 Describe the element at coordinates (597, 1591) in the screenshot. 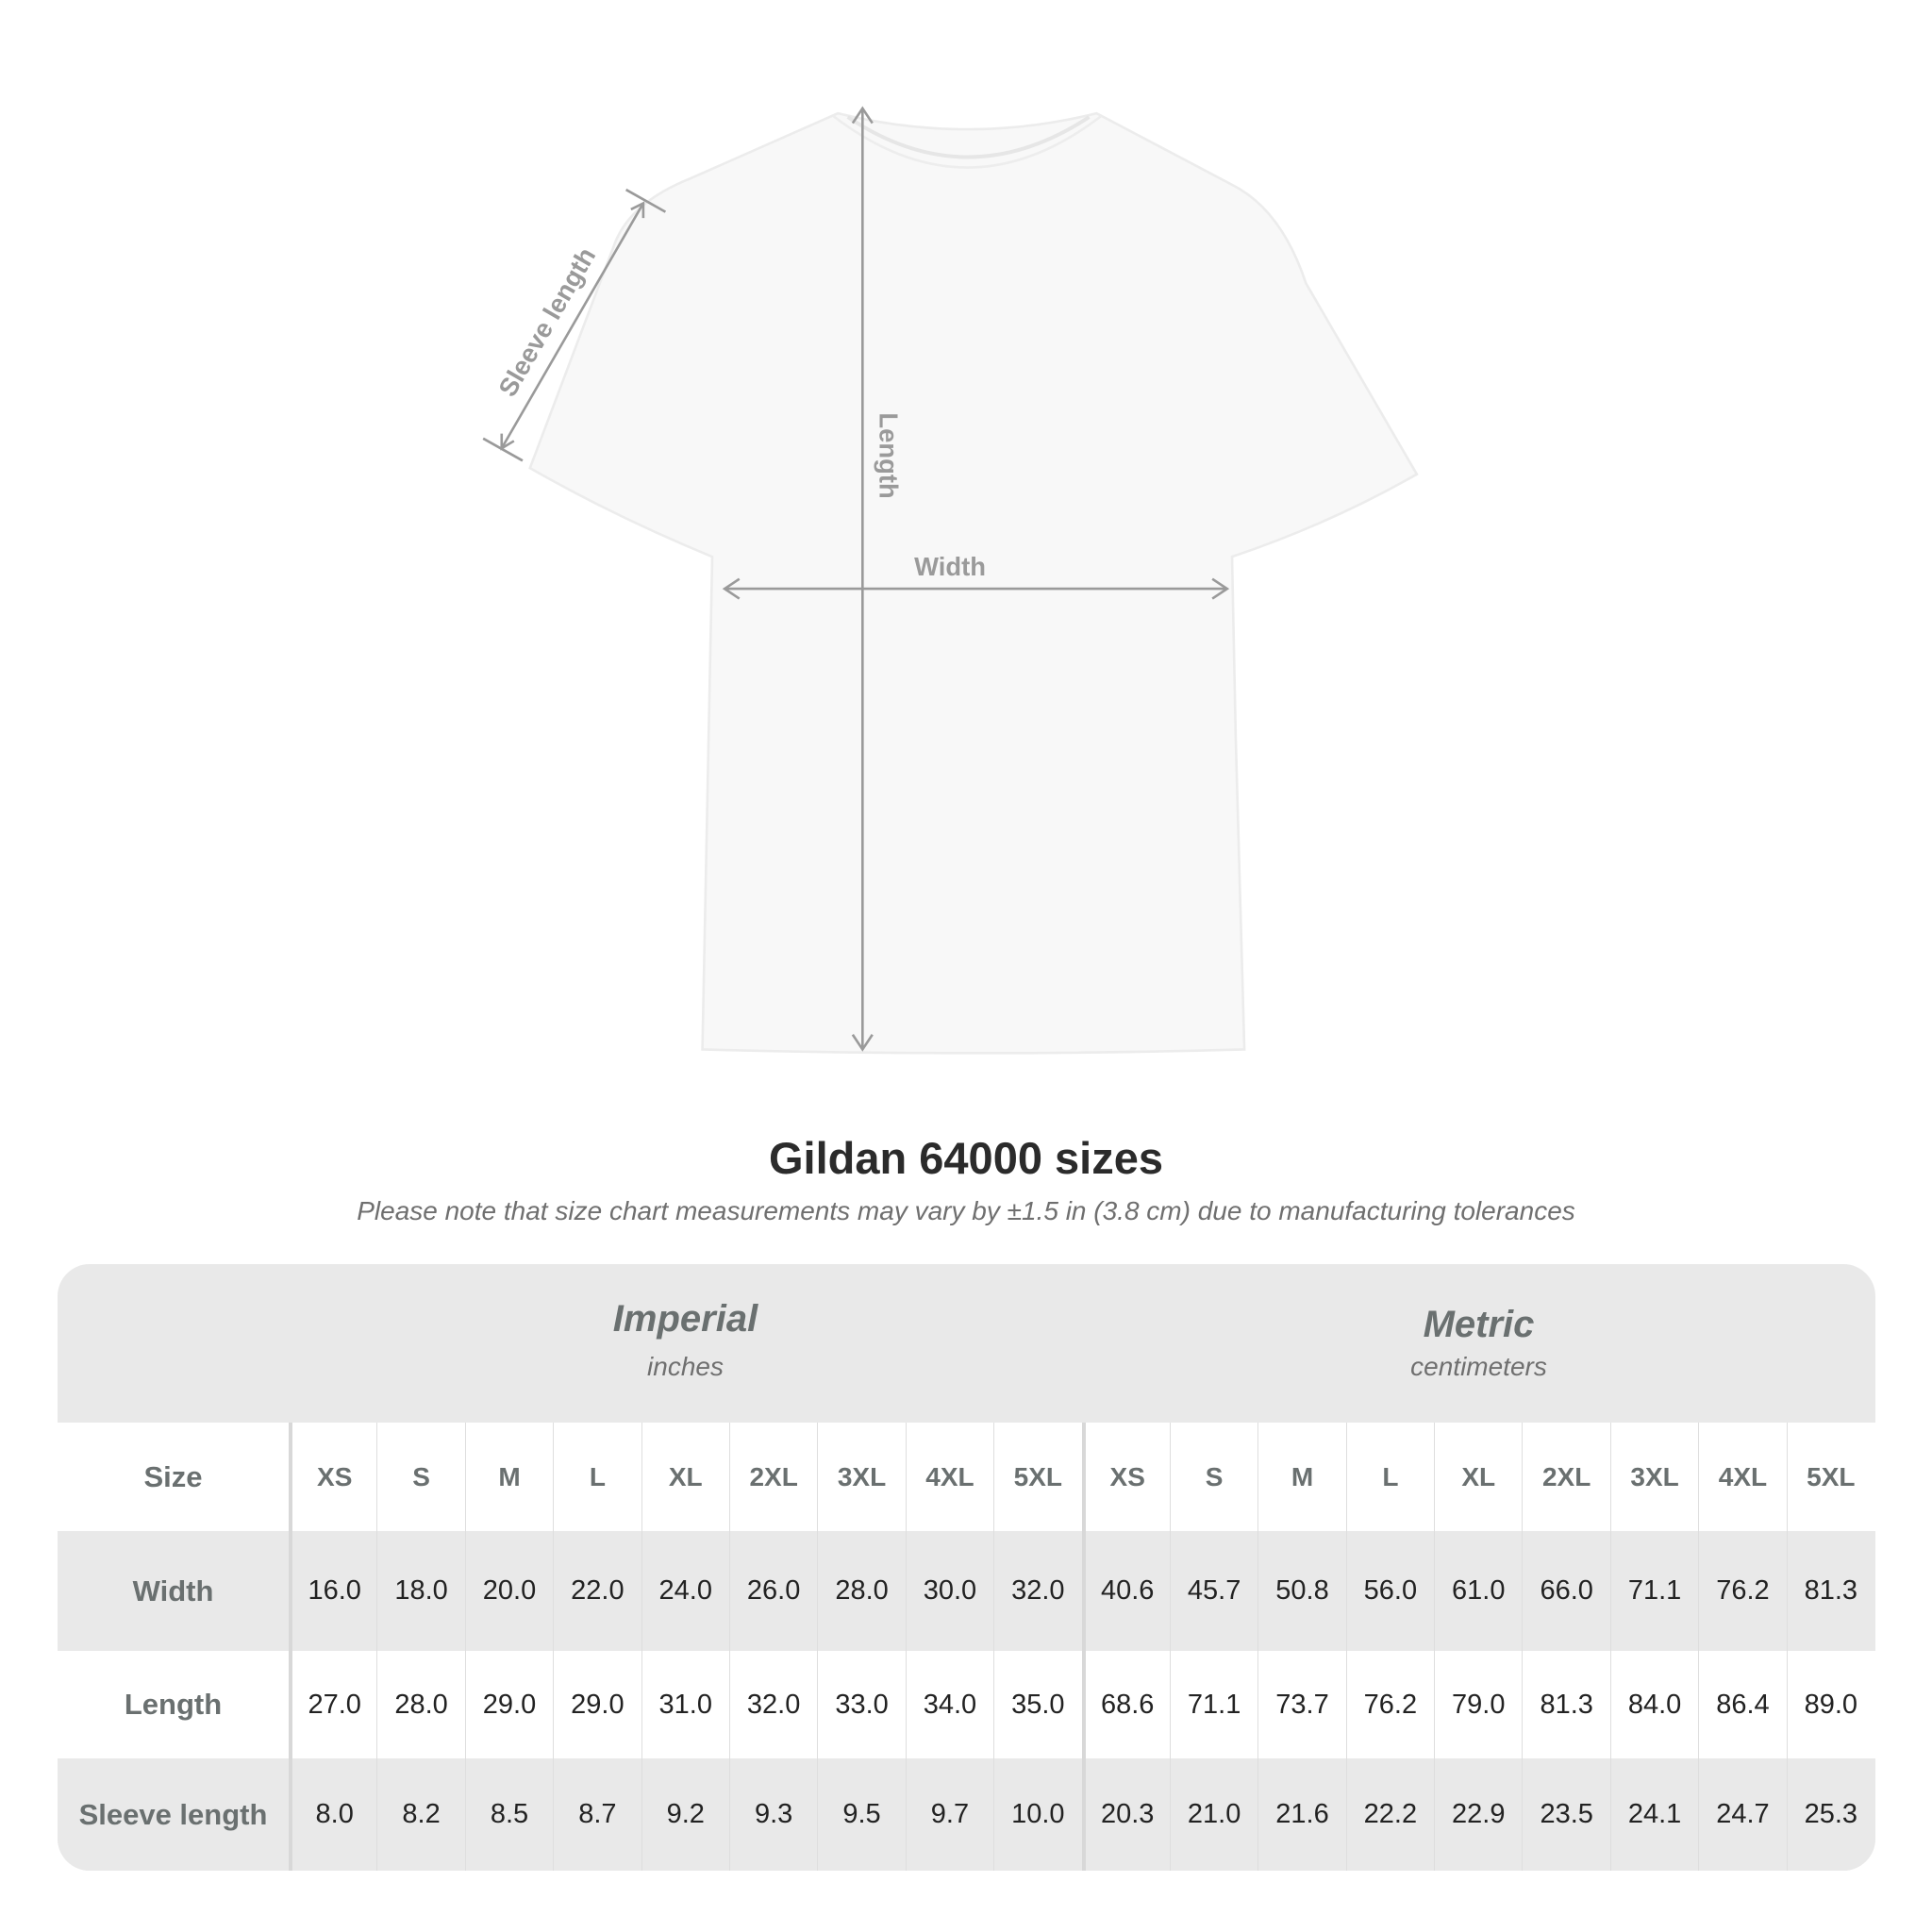

I see `value-cell: 22.0` at that location.